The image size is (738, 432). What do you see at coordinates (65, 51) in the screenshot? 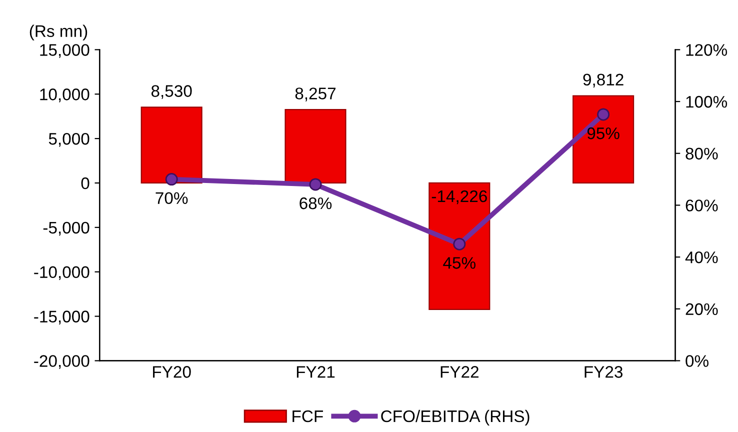
I see `y-tick-label: 15,000` at bounding box center [65, 51].